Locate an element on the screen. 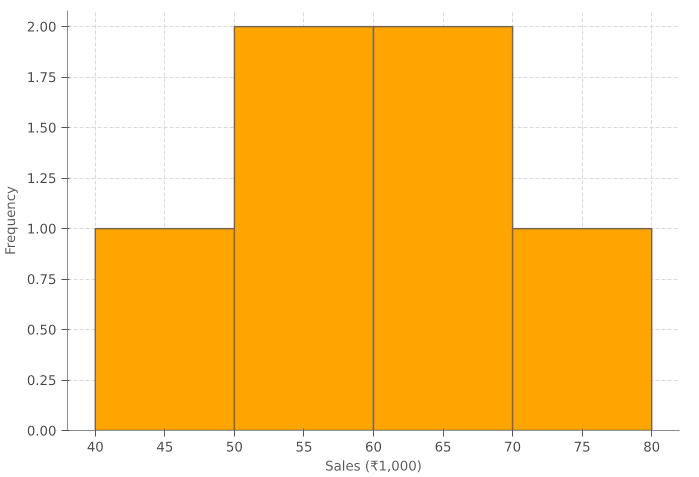 The image size is (699, 477). x-tick-label: 75 is located at coordinates (582, 448).